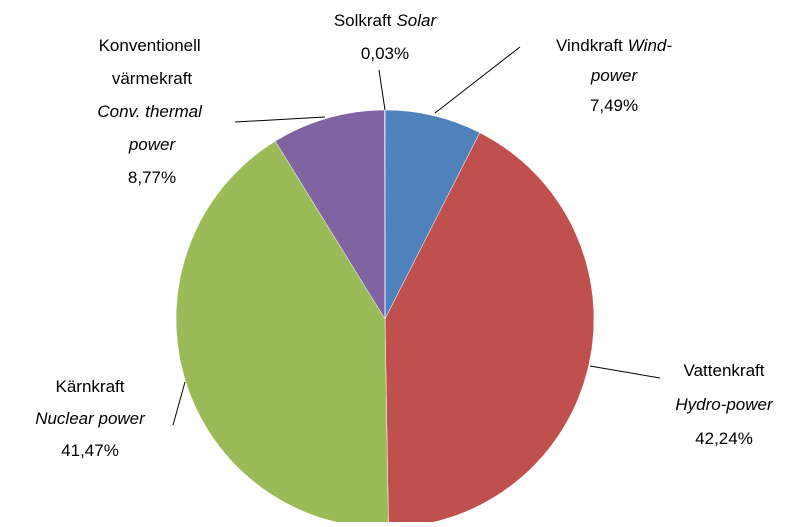 This screenshot has width=802, height=527. What do you see at coordinates (151, 128) in the screenshot?
I see `category-label-en: Conv. thermal power` at bounding box center [151, 128].